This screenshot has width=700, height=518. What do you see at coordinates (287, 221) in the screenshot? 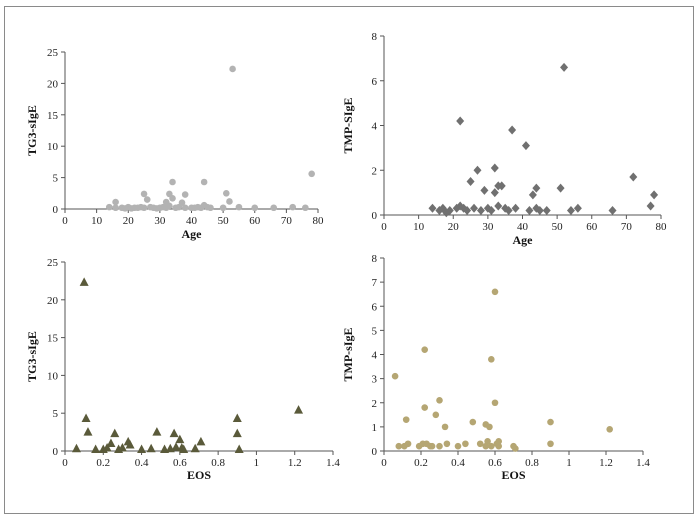
I see `x-tick-label: 70` at bounding box center [287, 221].